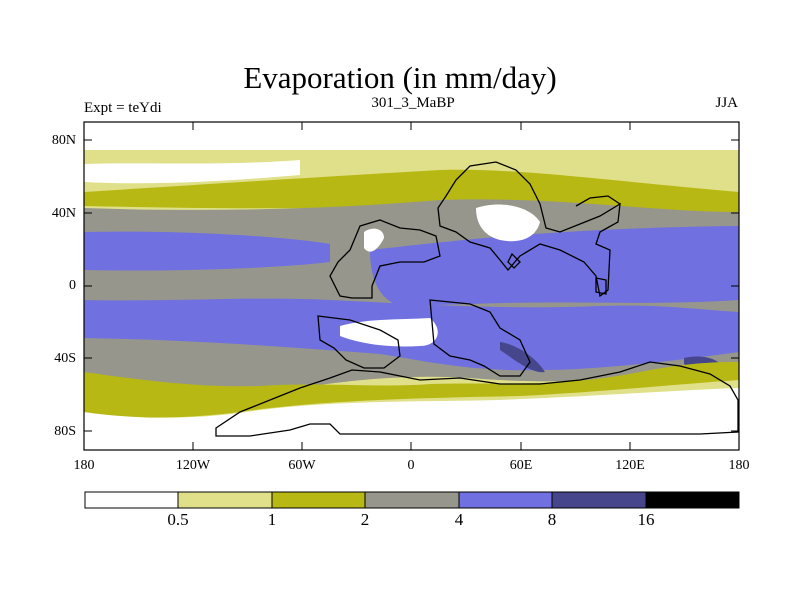  Describe the element at coordinates (413, 103) in the screenshot. I see `period-label: 301_3_MaBP` at that location.